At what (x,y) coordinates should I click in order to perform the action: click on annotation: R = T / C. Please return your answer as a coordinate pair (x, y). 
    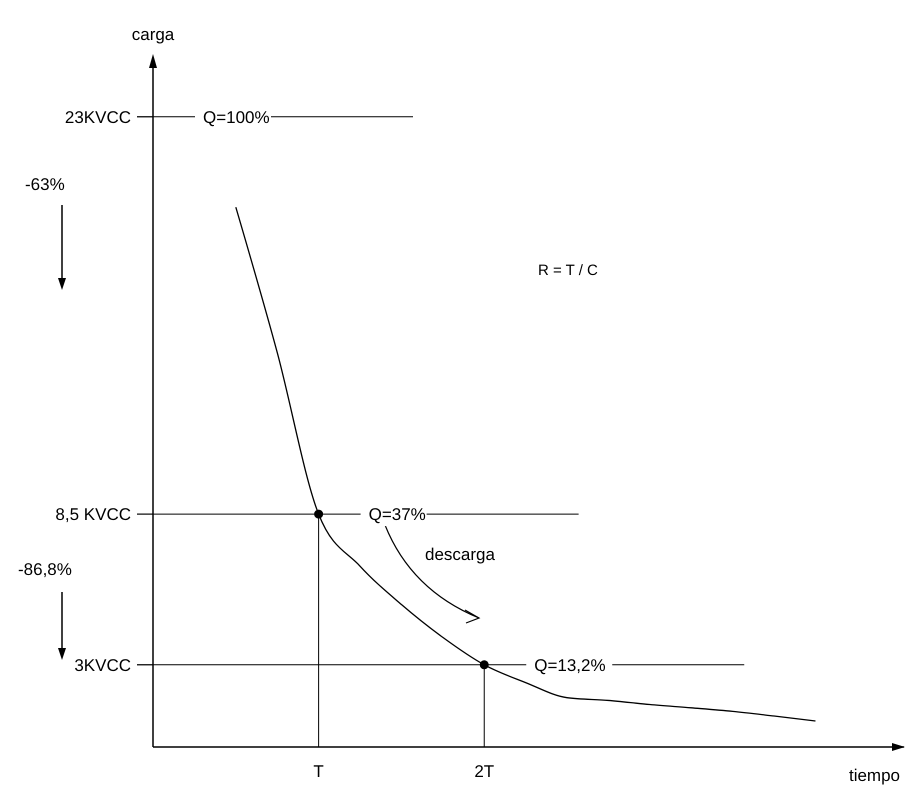
    Looking at the image, I should click on (568, 270).